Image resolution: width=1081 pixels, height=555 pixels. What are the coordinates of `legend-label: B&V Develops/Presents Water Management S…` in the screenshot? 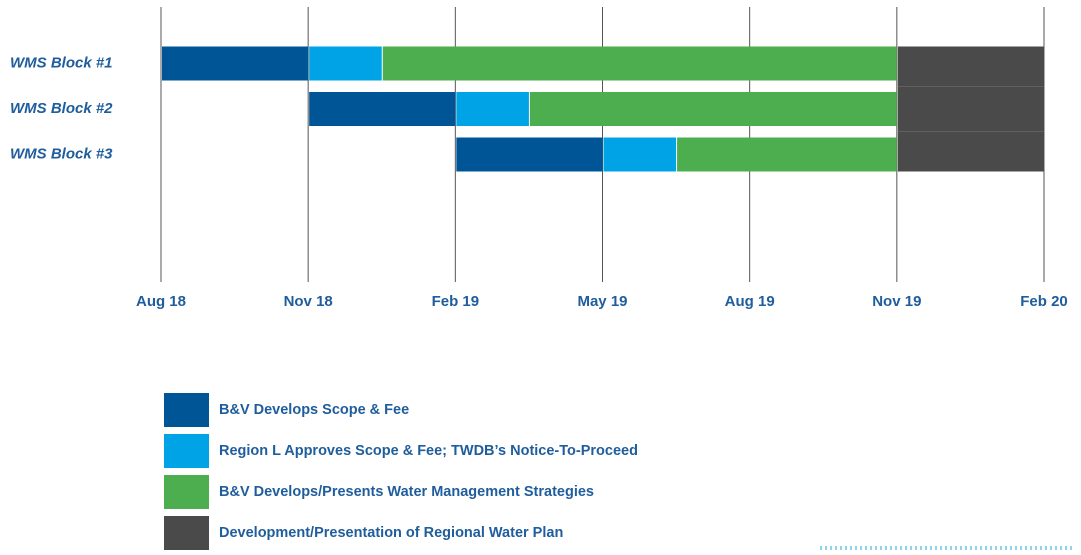 It's located at (406, 492).